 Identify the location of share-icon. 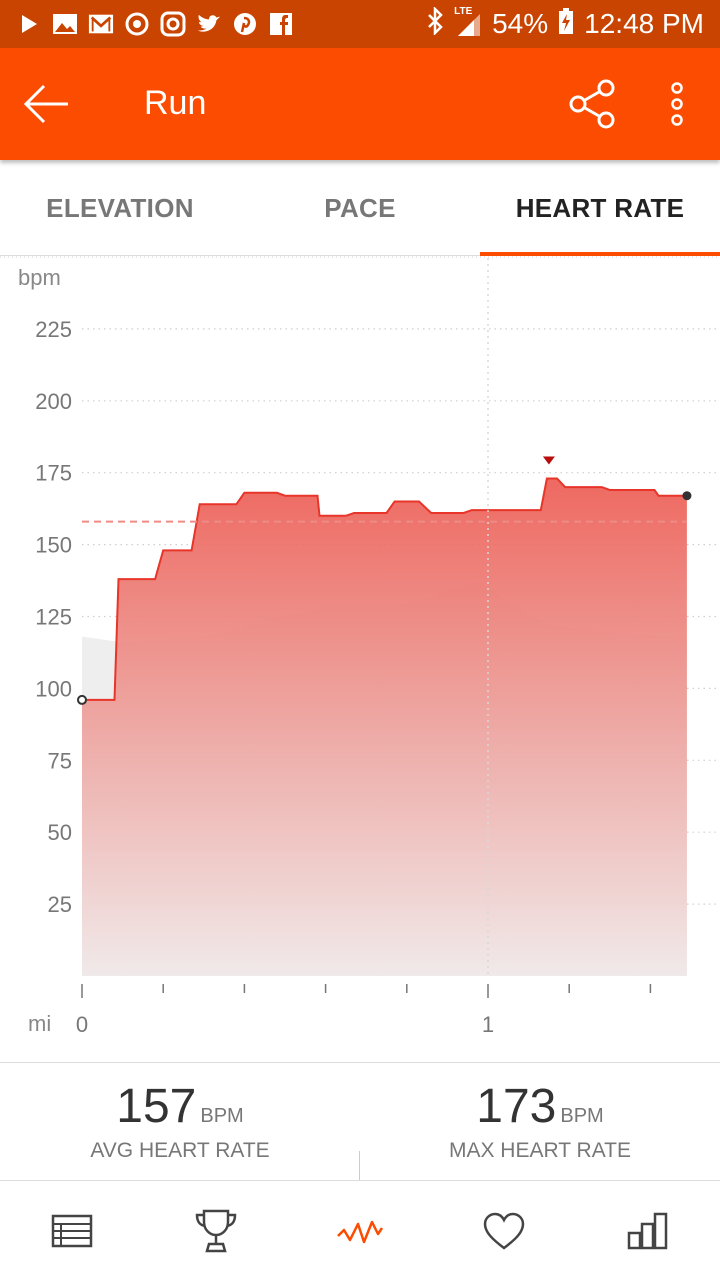
(592, 104).